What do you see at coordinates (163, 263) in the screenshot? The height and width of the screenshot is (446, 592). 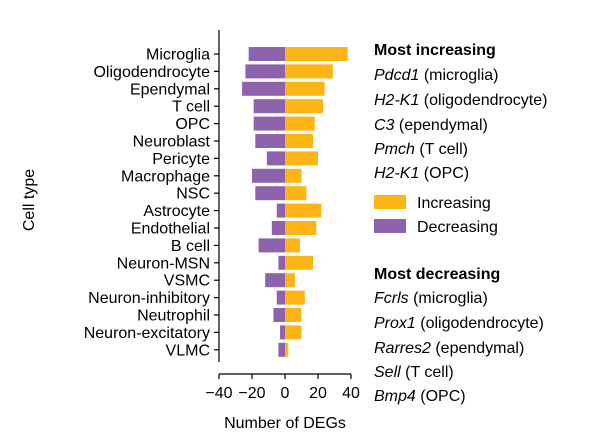 I see `category-label: Neuron-MSN` at bounding box center [163, 263].